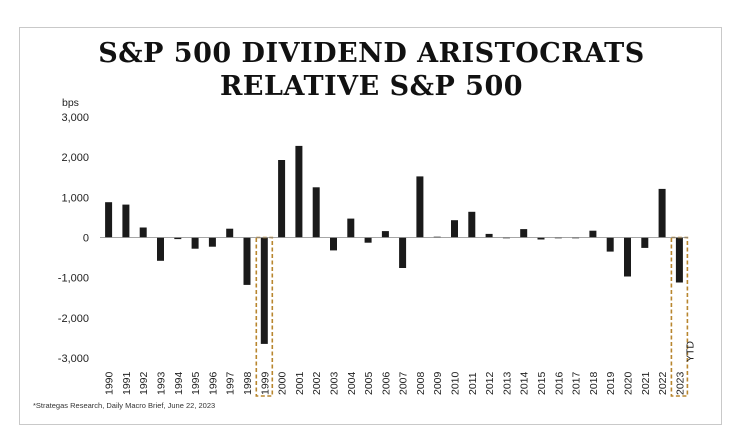  What do you see at coordinates (690, 351) in the screenshot?
I see `annotation-label: YTD` at bounding box center [690, 351].